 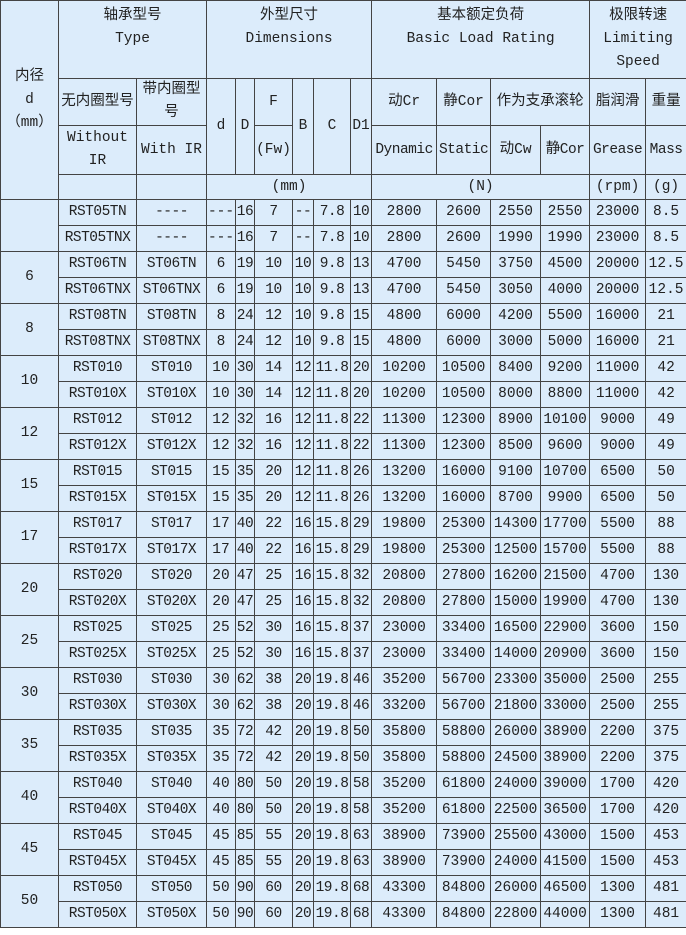 I want to click on header-speed: 极限转速 Limiting Speed, so click(x=637, y=39).